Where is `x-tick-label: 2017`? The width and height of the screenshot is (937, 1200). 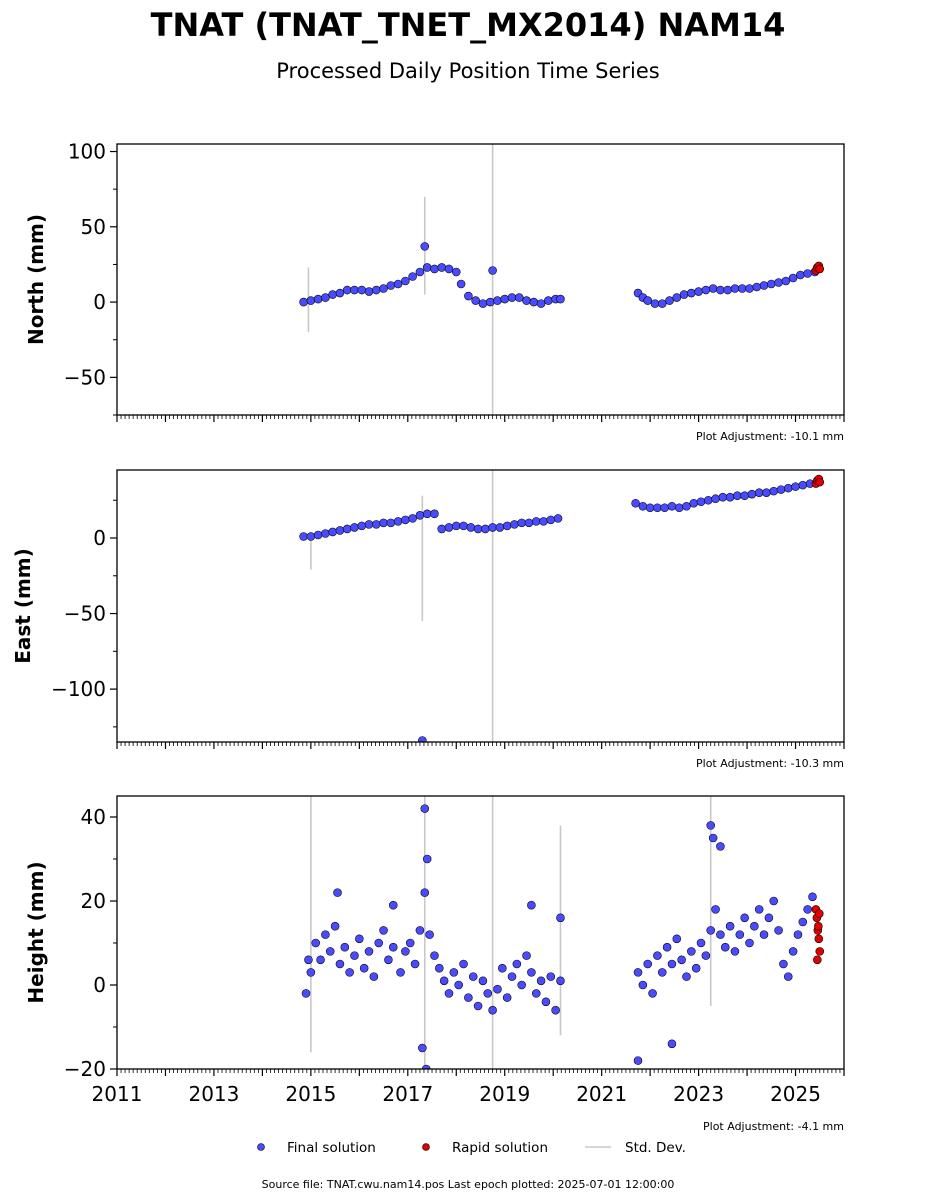 x-tick-label: 2017 is located at coordinates (407, 1094).